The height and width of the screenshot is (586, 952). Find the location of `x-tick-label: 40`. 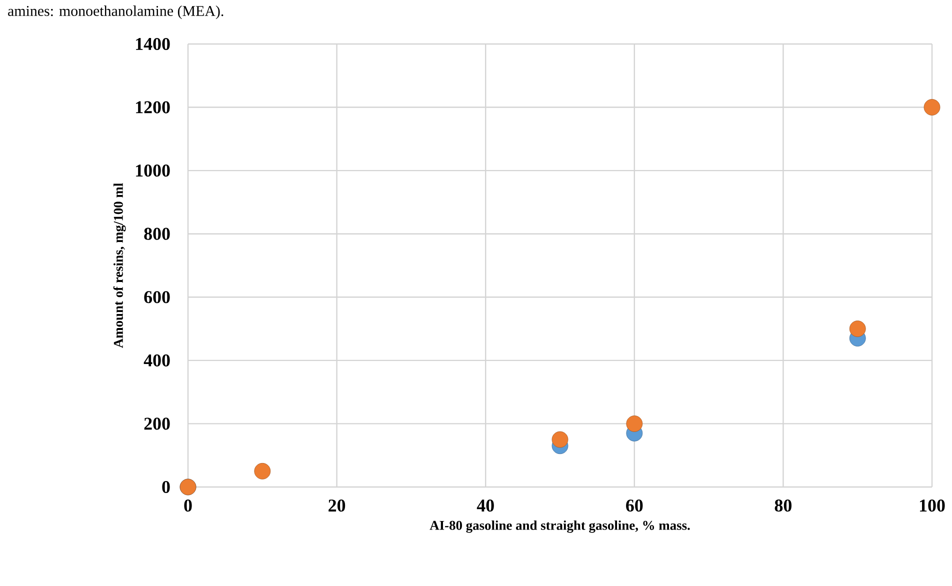

x-tick-label: 40 is located at coordinates (485, 506).